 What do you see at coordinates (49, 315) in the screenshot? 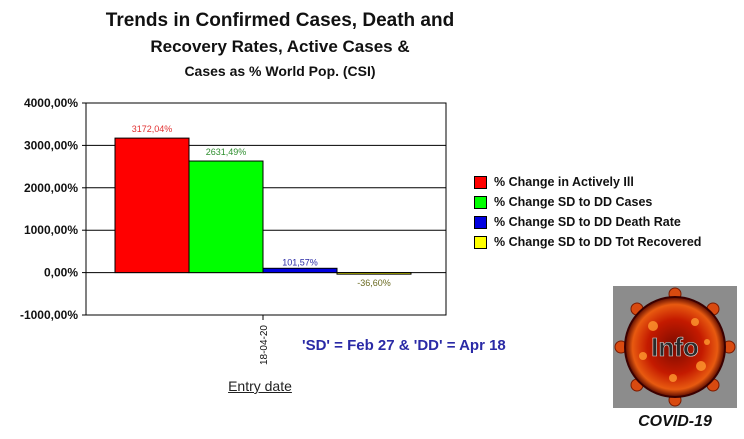
I see `y-tick-label: -1000,00%` at bounding box center [49, 315].